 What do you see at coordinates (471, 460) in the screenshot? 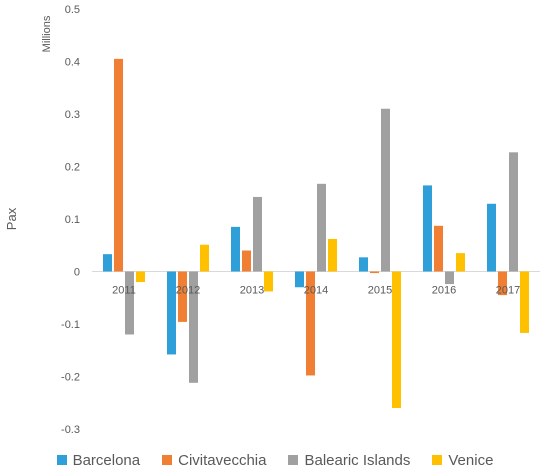
I see `legend-label: Venice` at bounding box center [471, 460].